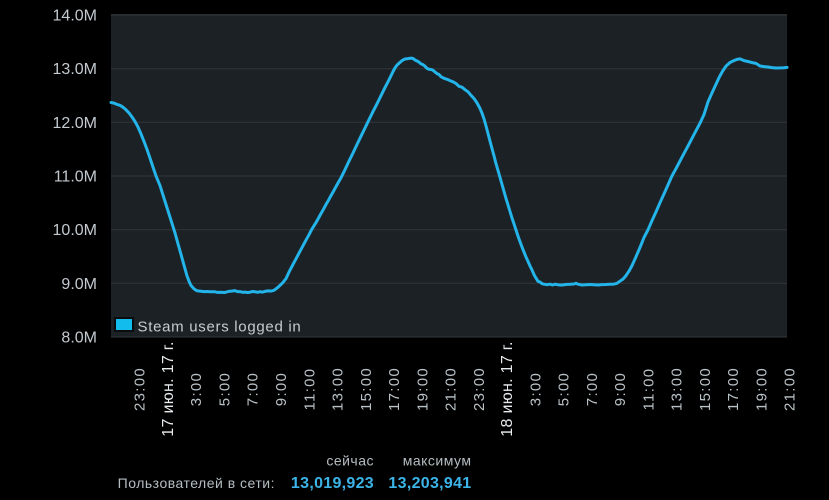 This screenshot has height=500, width=829. What do you see at coordinates (429, 483) in the screenshot?
I see `svg-text: 13,203,941` at bounding box center [429, 483].